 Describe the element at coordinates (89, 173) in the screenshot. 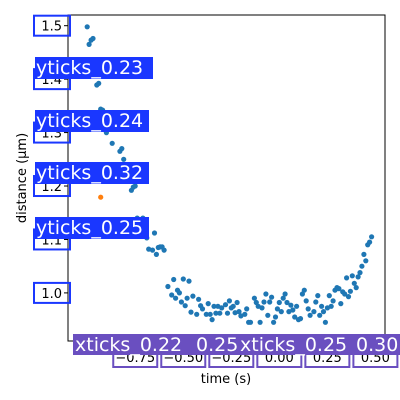

I see `annotation-yticks-3: yticks_0.32` at that location.